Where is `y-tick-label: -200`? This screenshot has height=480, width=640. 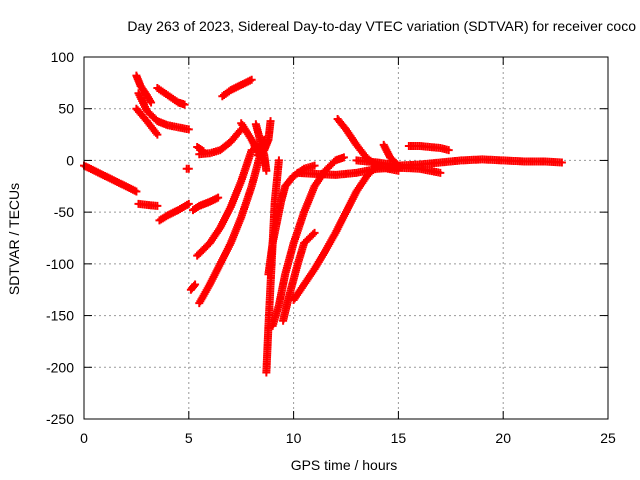 y-tick-label: -200 is located at coordinates (60, 367).